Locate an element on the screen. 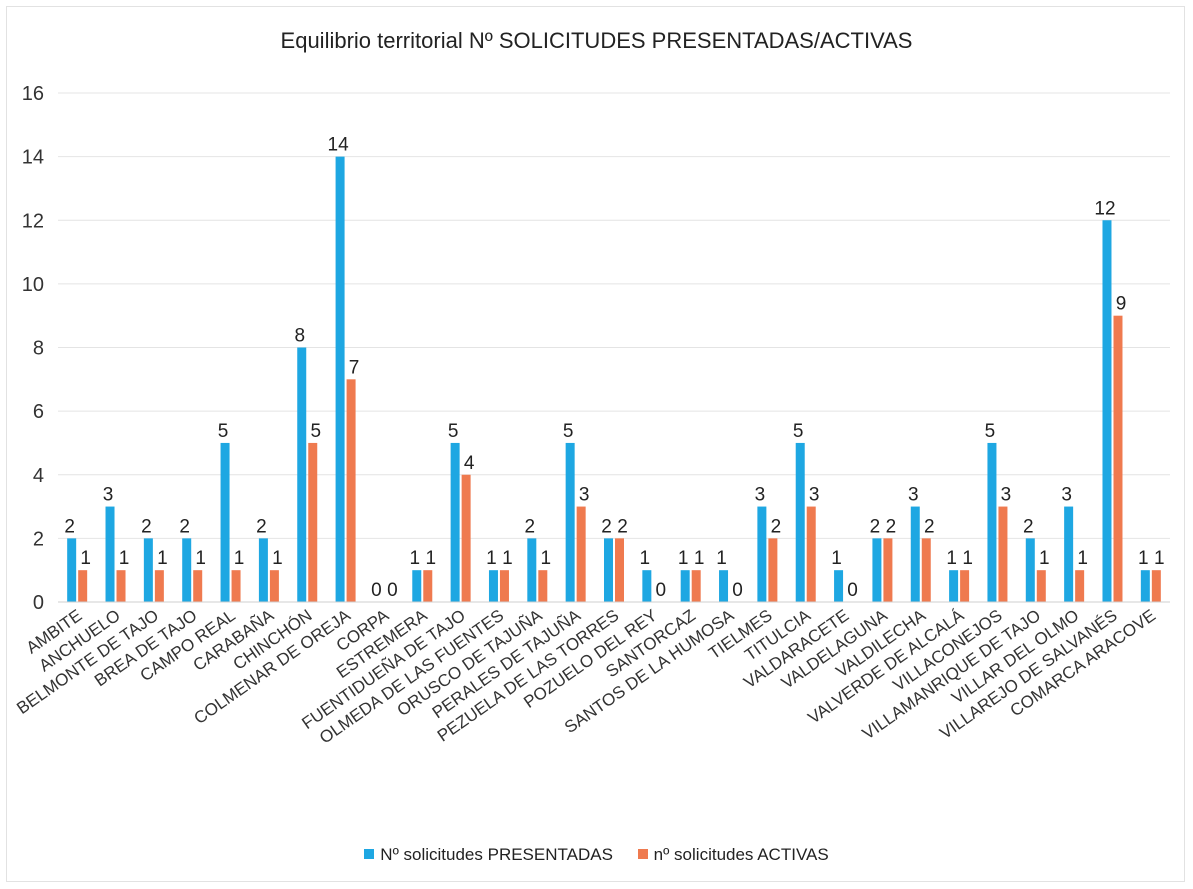  y-tick-label: 8 is located at coordinates (38, 349).